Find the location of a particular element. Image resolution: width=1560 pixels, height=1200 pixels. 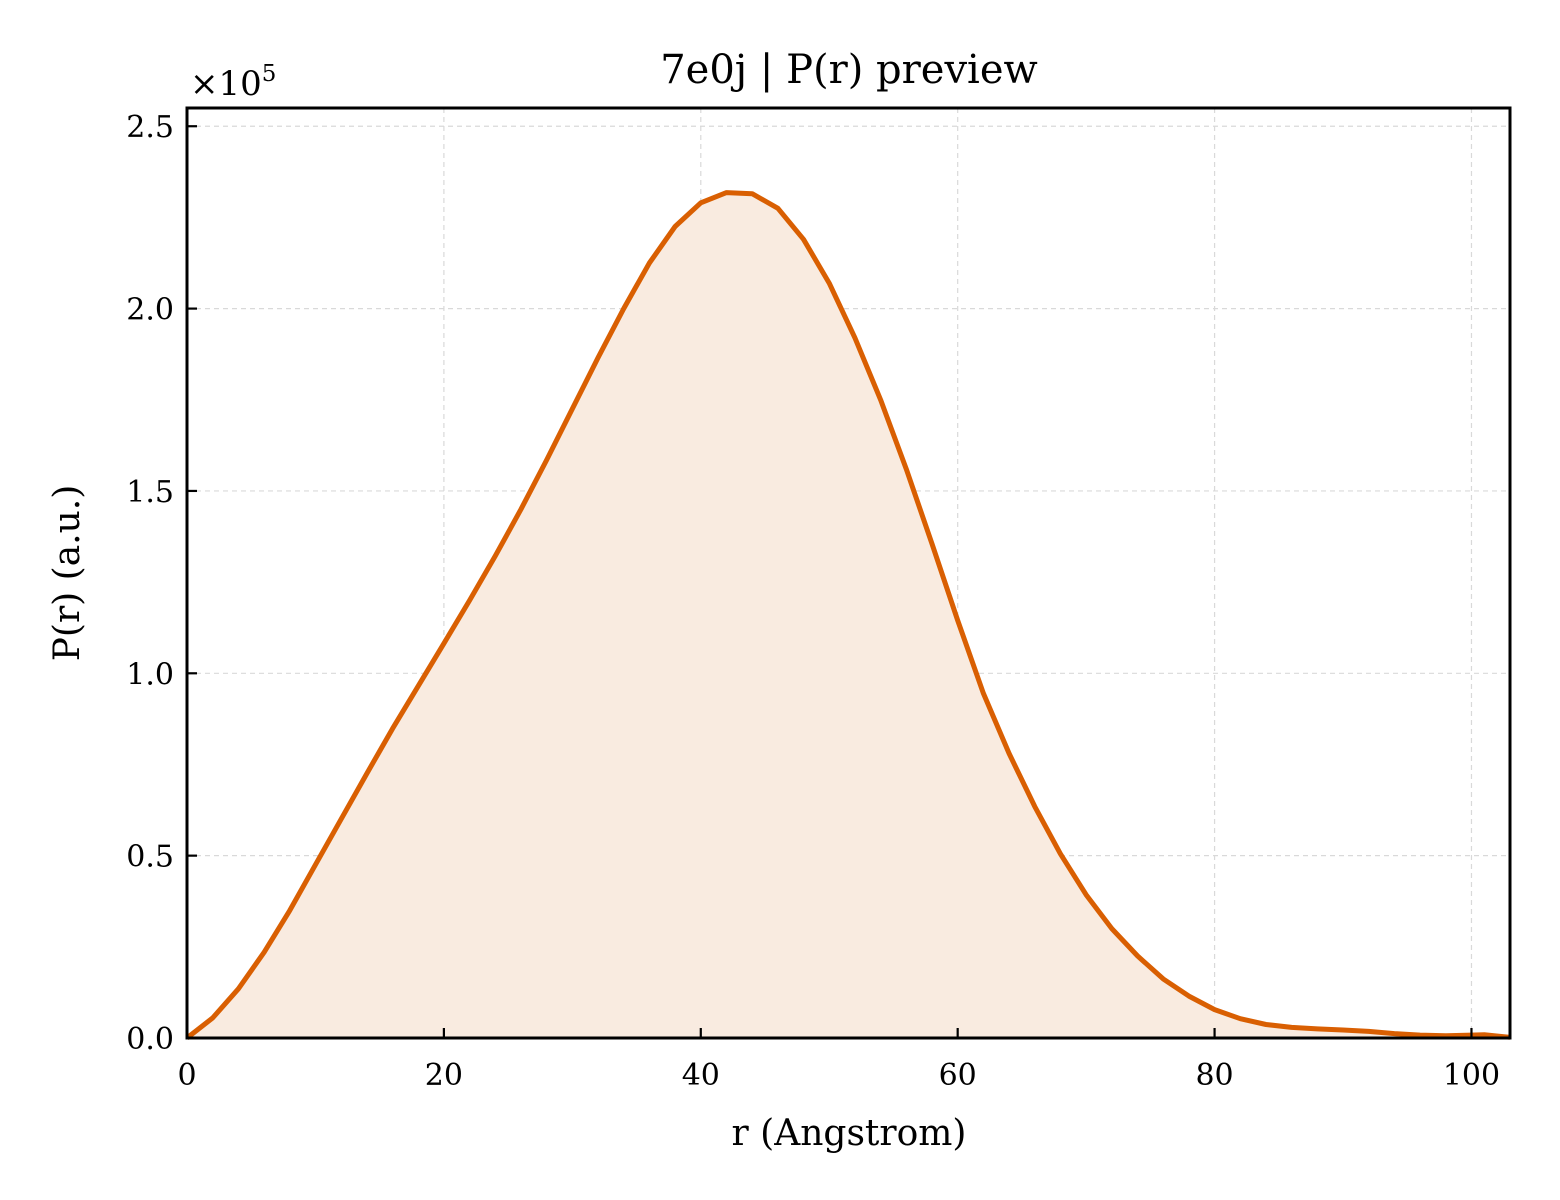

x-tick-label: 80 is located at coordinates (1214, 1075).